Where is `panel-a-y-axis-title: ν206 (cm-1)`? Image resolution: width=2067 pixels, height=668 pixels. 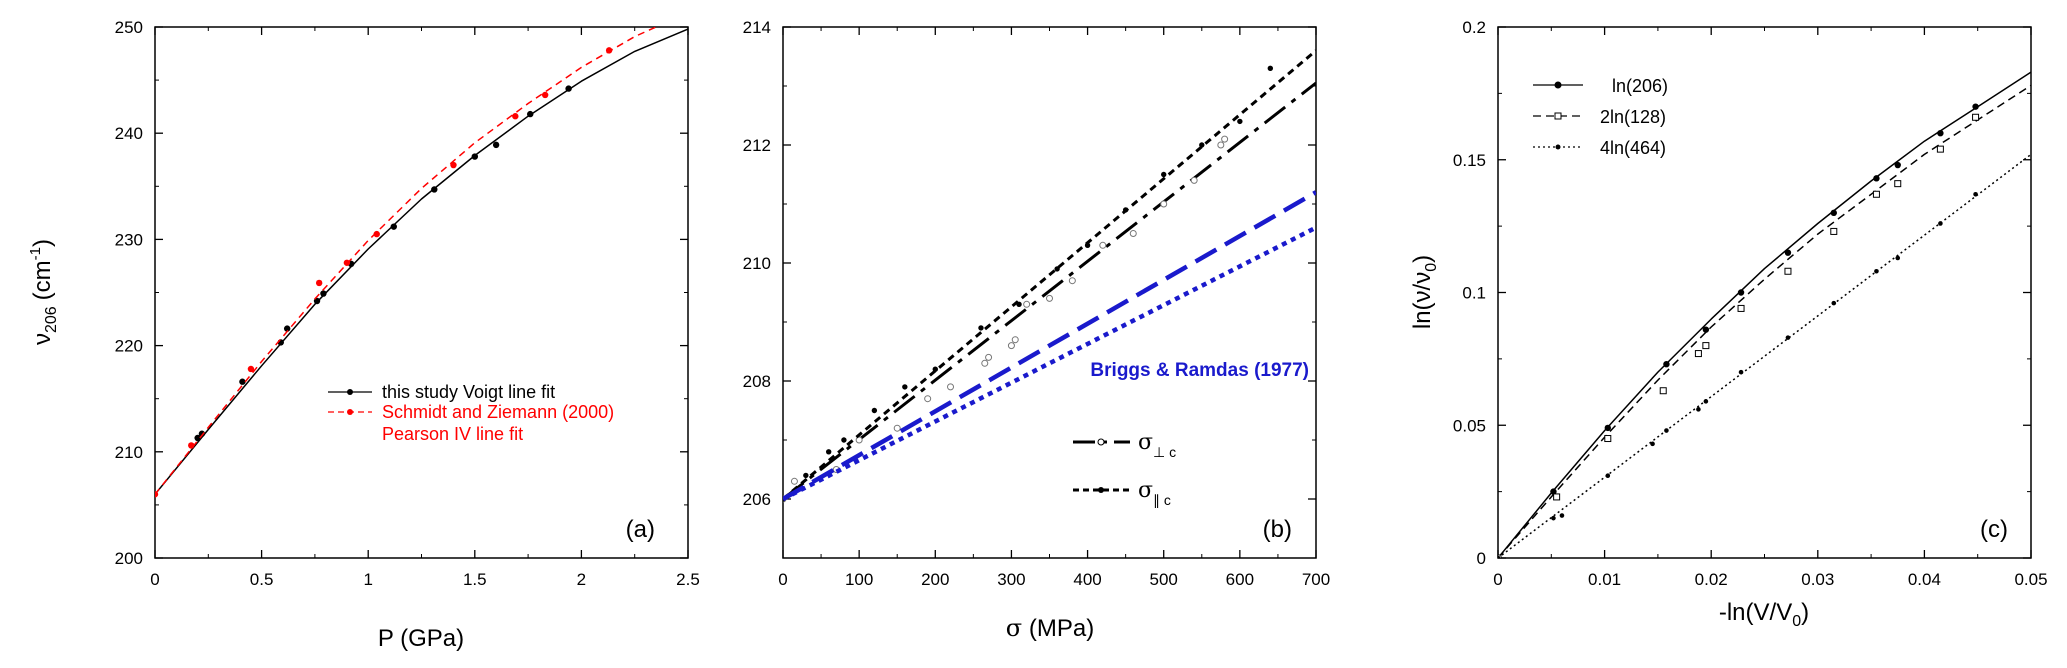 panel-a-y-axis-title: ν206 (cm-1) is located at coordinates (43, 292).